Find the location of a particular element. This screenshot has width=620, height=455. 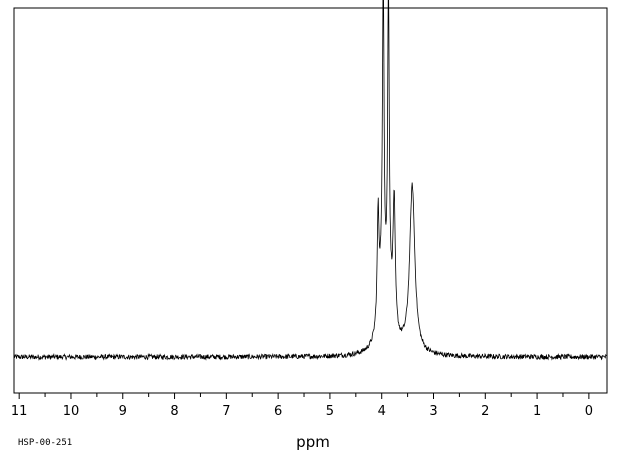

x-tick-label: 0 is located at coordinates (589, 411).